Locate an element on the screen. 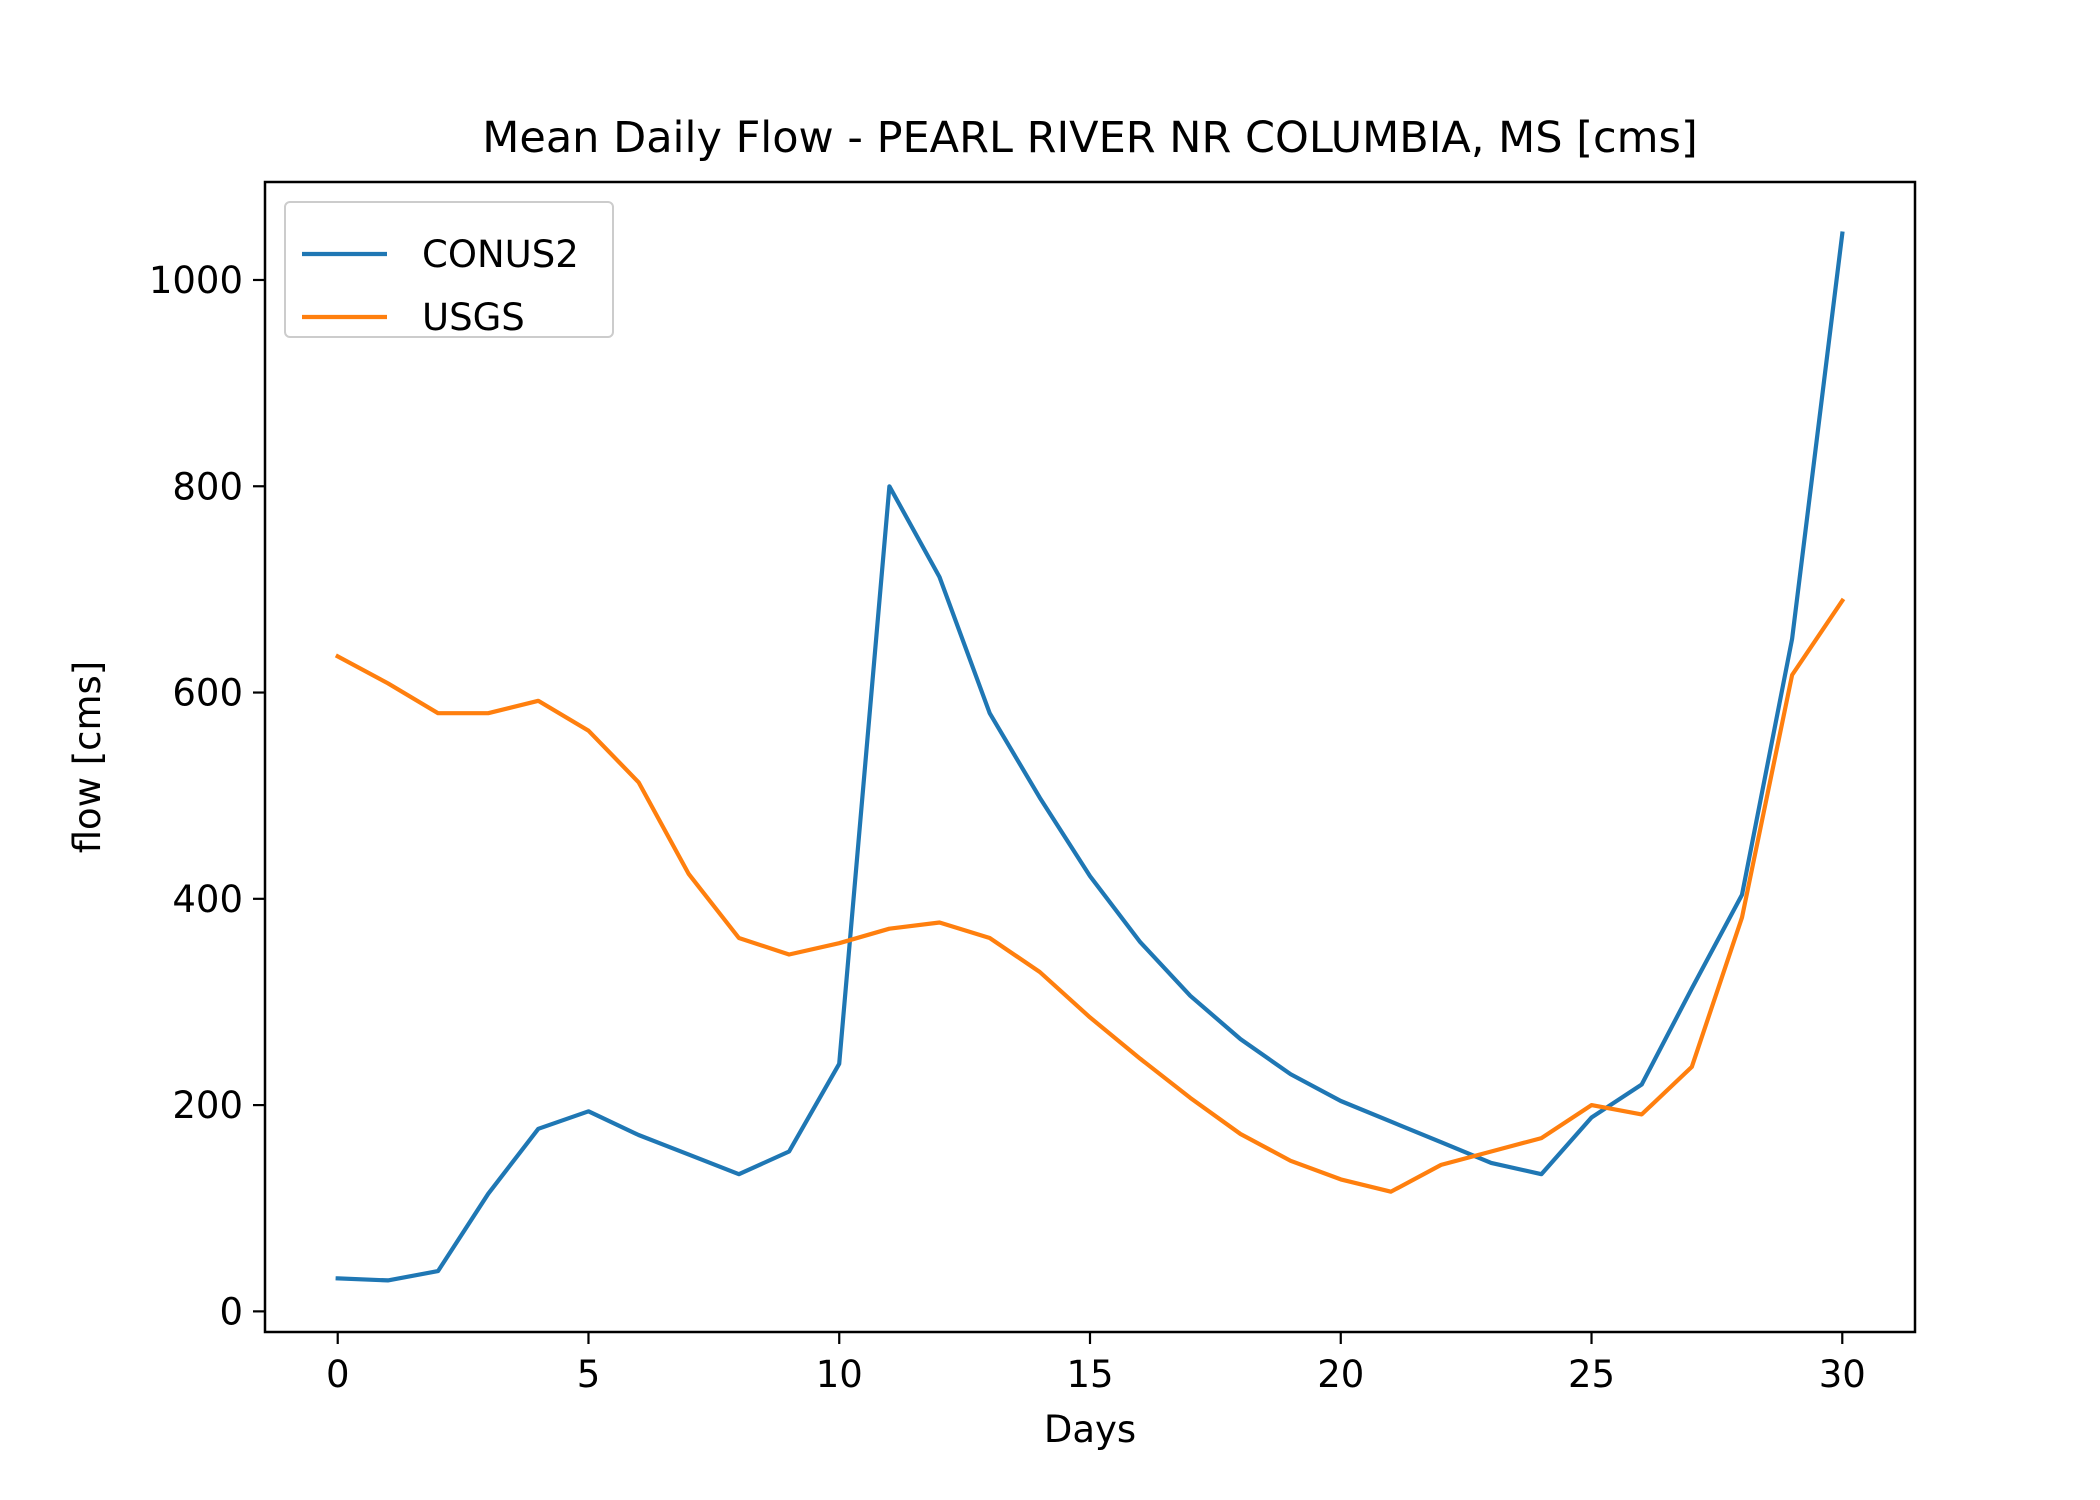  x-axis-label: Days is located at coordinates (1090, 1429).